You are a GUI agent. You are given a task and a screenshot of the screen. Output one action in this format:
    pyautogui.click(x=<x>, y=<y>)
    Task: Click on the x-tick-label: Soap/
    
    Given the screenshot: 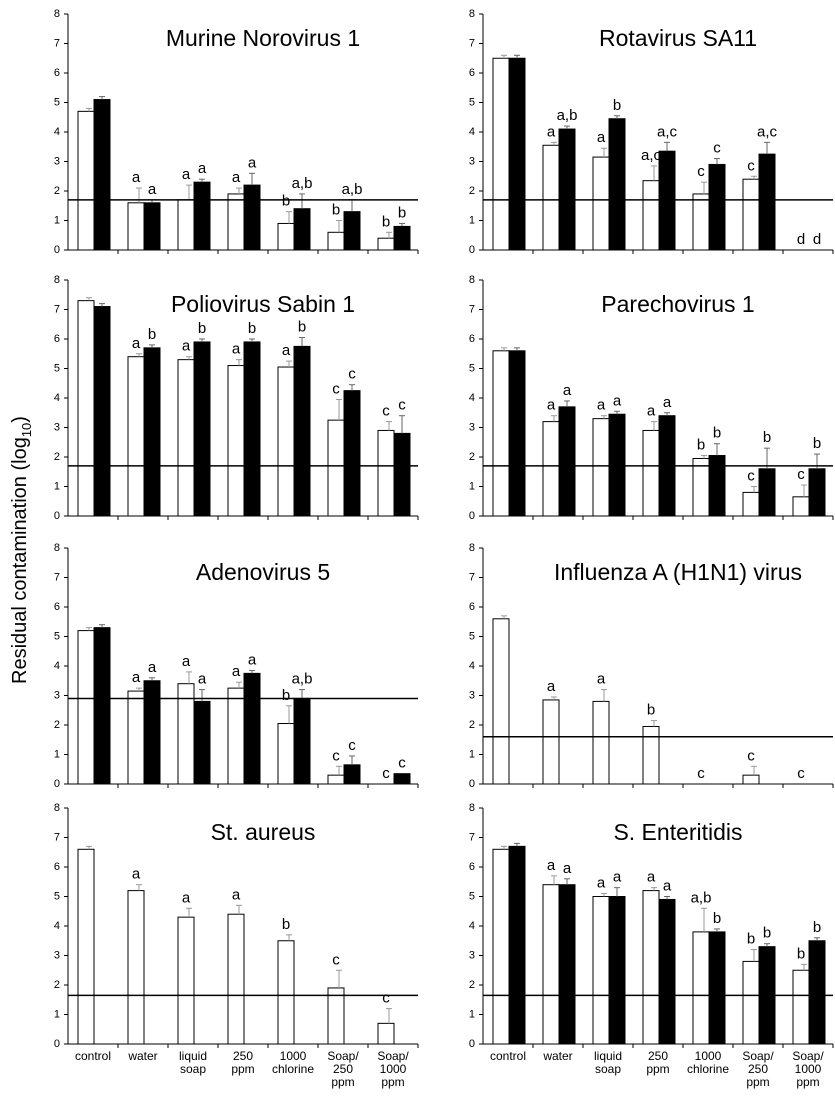 What is the action you would take?
    pyautogui.click(x=808, y=1056)
    